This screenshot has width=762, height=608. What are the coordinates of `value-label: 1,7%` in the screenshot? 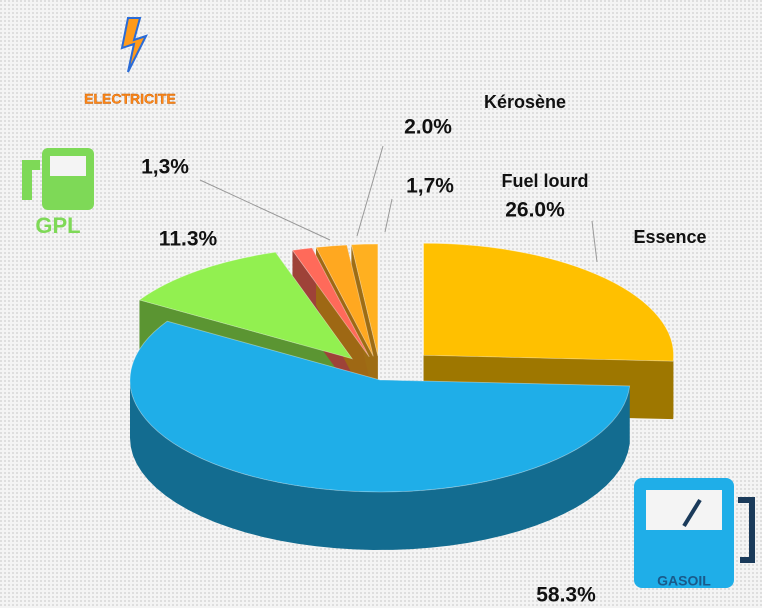 It's located at (430, 186).